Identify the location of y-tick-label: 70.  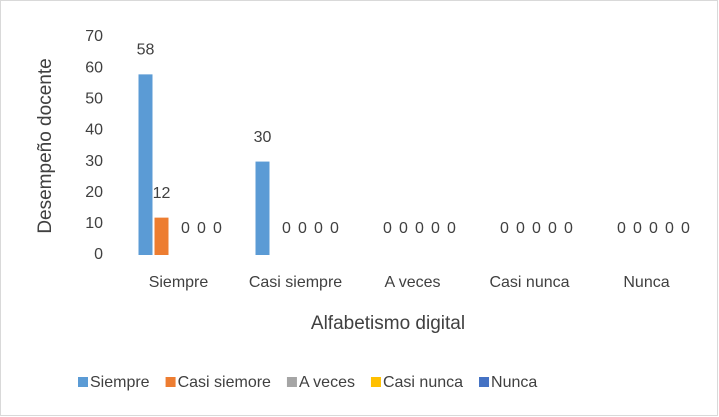
(94, 36).